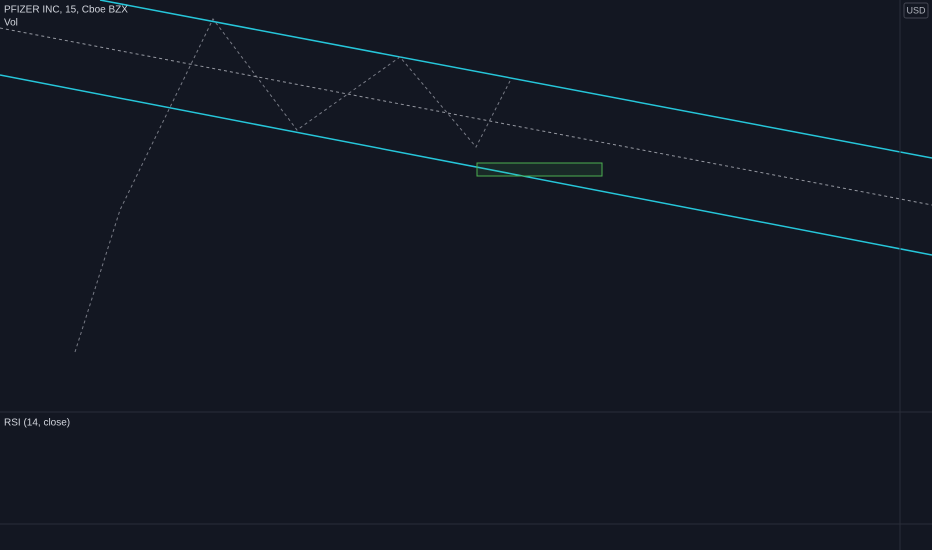 Image resolution: width=932 pixels, height=550 pixels. What do you see at coordinates (539, 169) in the screenshot?
I see `fib-box` at bounding box center [539, 169].